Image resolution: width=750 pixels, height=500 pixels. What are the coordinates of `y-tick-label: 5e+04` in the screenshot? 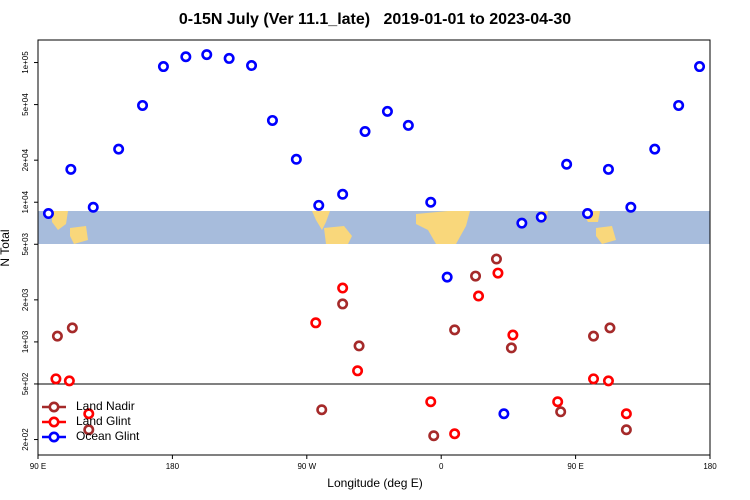 It's located at (25, 104).